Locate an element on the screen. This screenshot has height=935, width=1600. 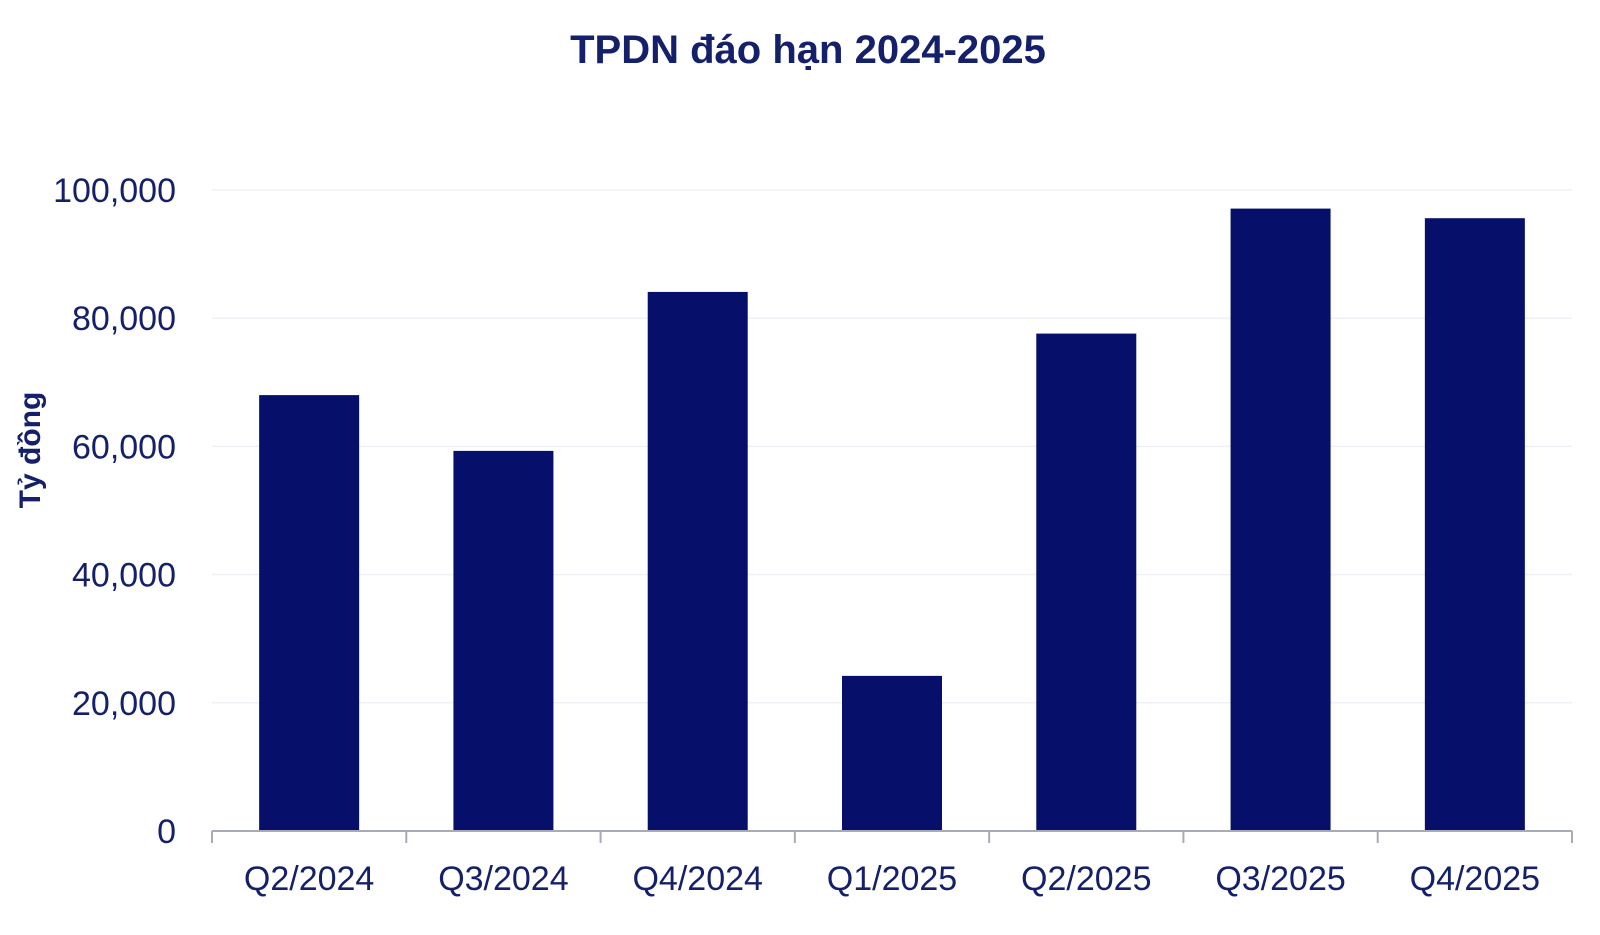
x-tick-label: Q4/2024 is located at coordinates (697, 879).